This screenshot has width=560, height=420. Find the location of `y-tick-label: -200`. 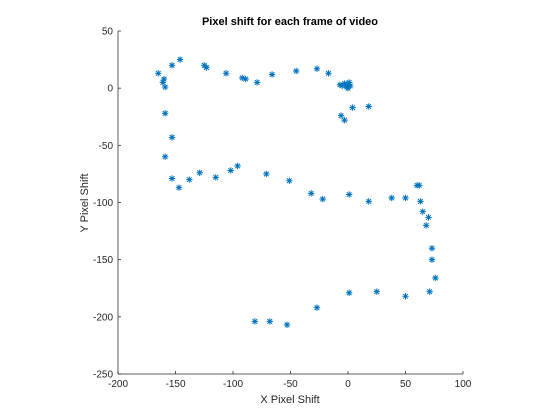

y-tick-label: -200 is located at coordinates (103, 317).